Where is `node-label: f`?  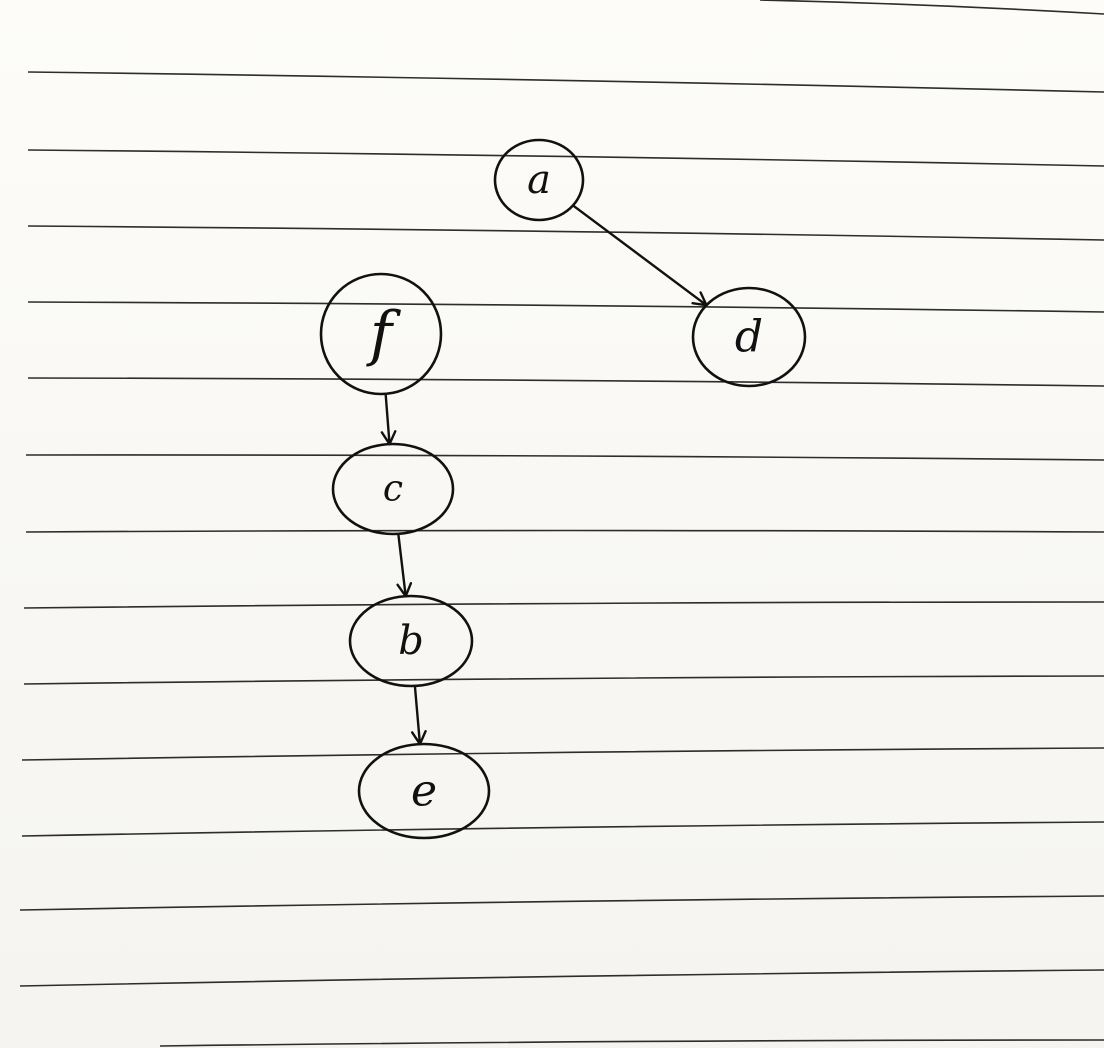 node-label: f is located at coordinates (384, 334).